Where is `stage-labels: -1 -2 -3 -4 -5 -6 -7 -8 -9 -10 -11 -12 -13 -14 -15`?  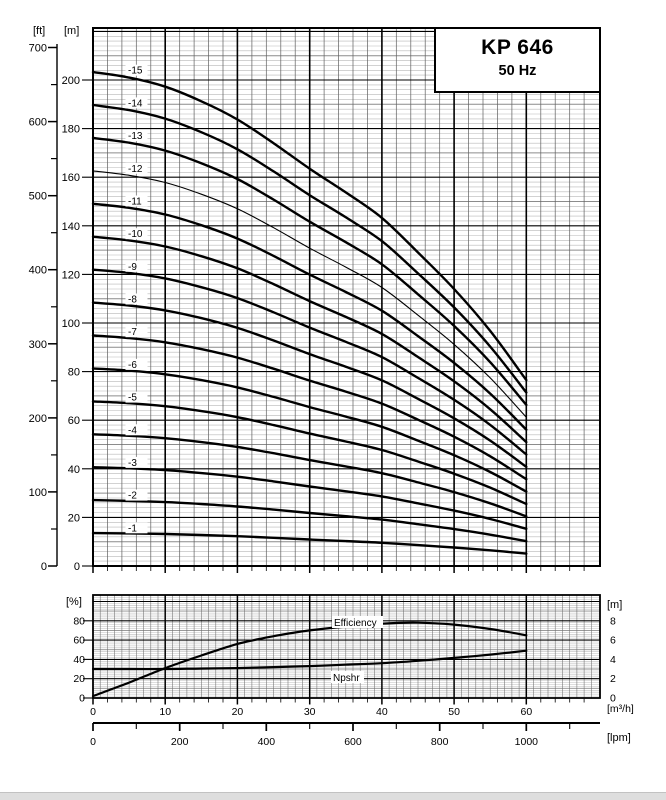 stage-labels: -1 -2 -3 -4 -5 -6 -7 -8 -9 -10 -11 -12 -13 -14 -15 is located at coordinates (136, 299).